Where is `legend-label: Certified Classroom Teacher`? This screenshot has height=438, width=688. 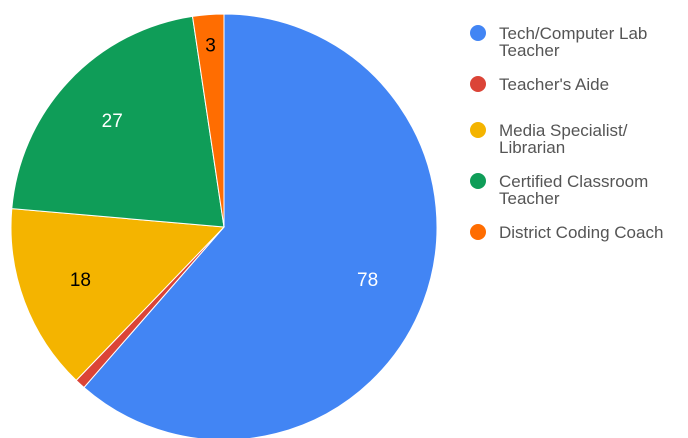
legend-label: Certified Classroom Teacher is located at coordinates (576, 190).